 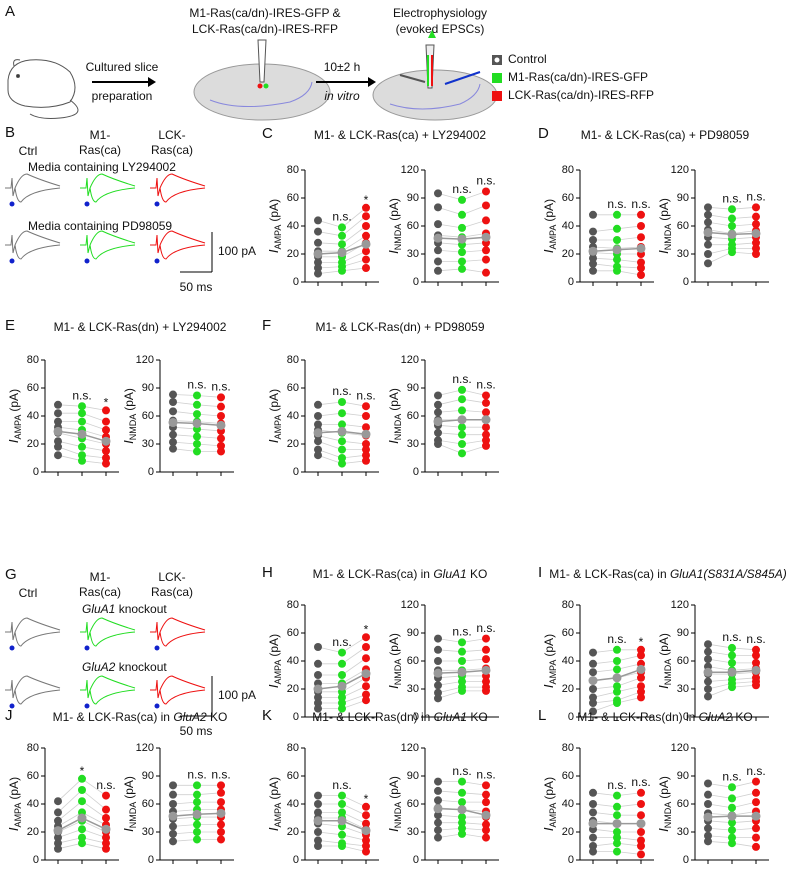 I want to click on title-part: M1- & LCK-Ras(ca) + LY294002, so click(x=400, y=135).